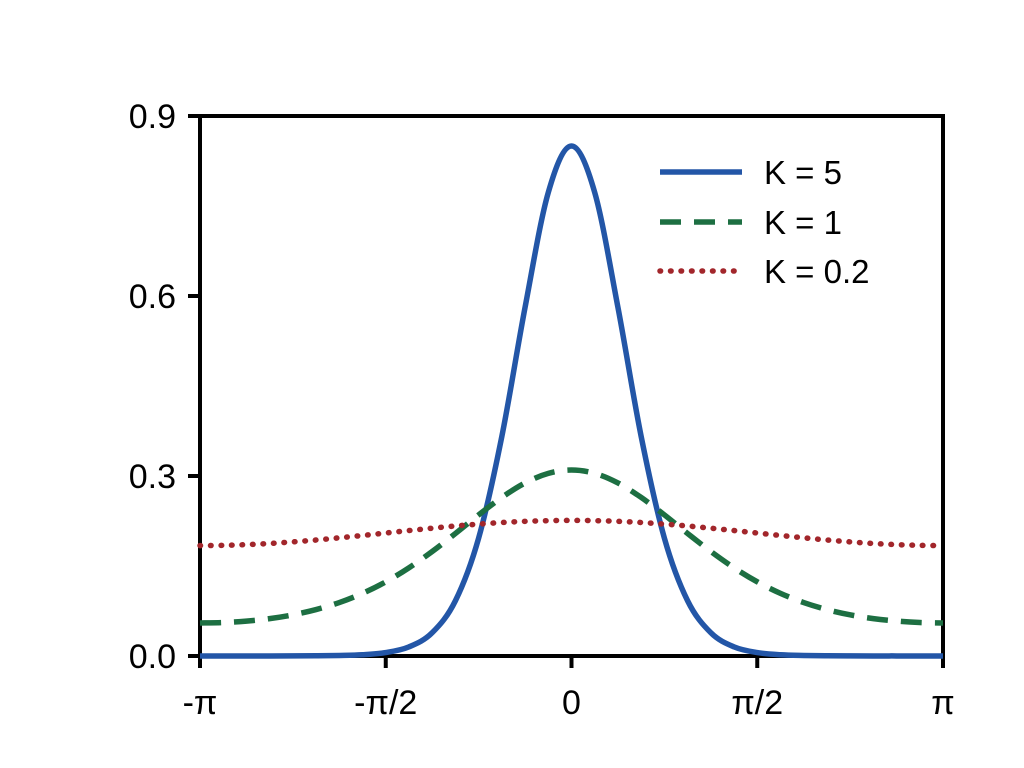  What do you see at coordinates (571, 533) in the screenshot?
I see `curve-k0.2` at bounding box center [571, 533].